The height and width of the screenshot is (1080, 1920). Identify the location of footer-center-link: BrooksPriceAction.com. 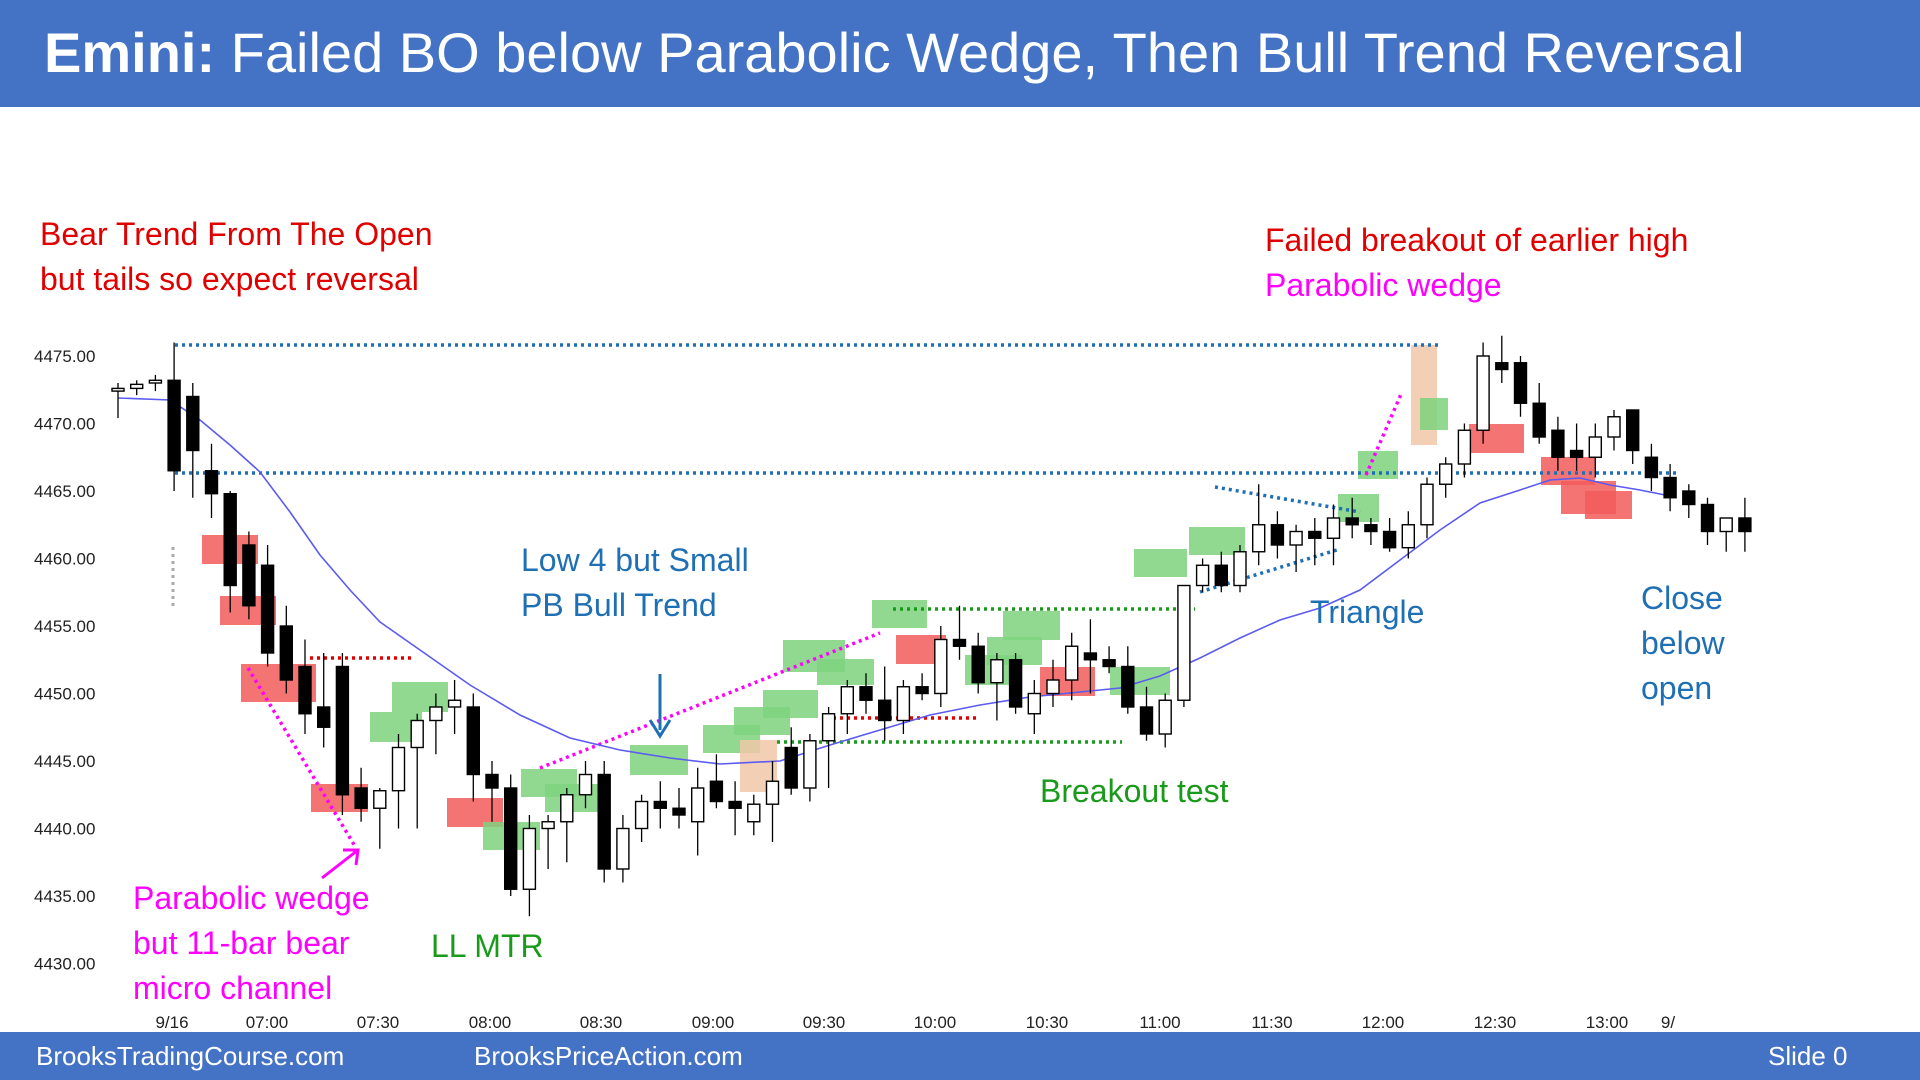
(608, 1056).